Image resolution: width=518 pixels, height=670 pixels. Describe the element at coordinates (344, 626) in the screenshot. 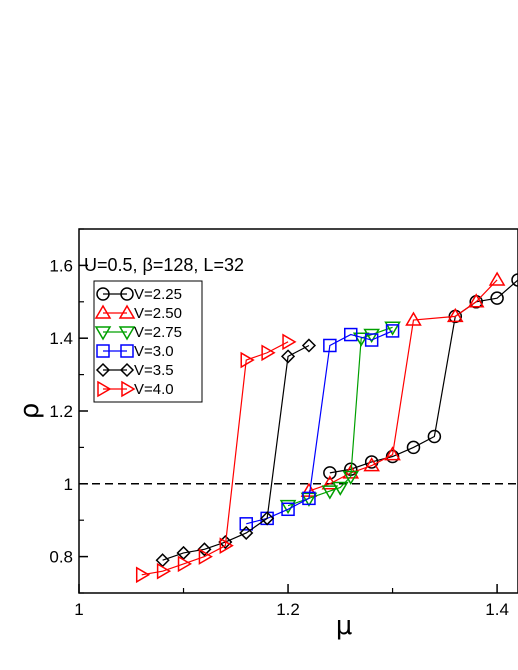

I see `x-axis-label: μ` at that location.